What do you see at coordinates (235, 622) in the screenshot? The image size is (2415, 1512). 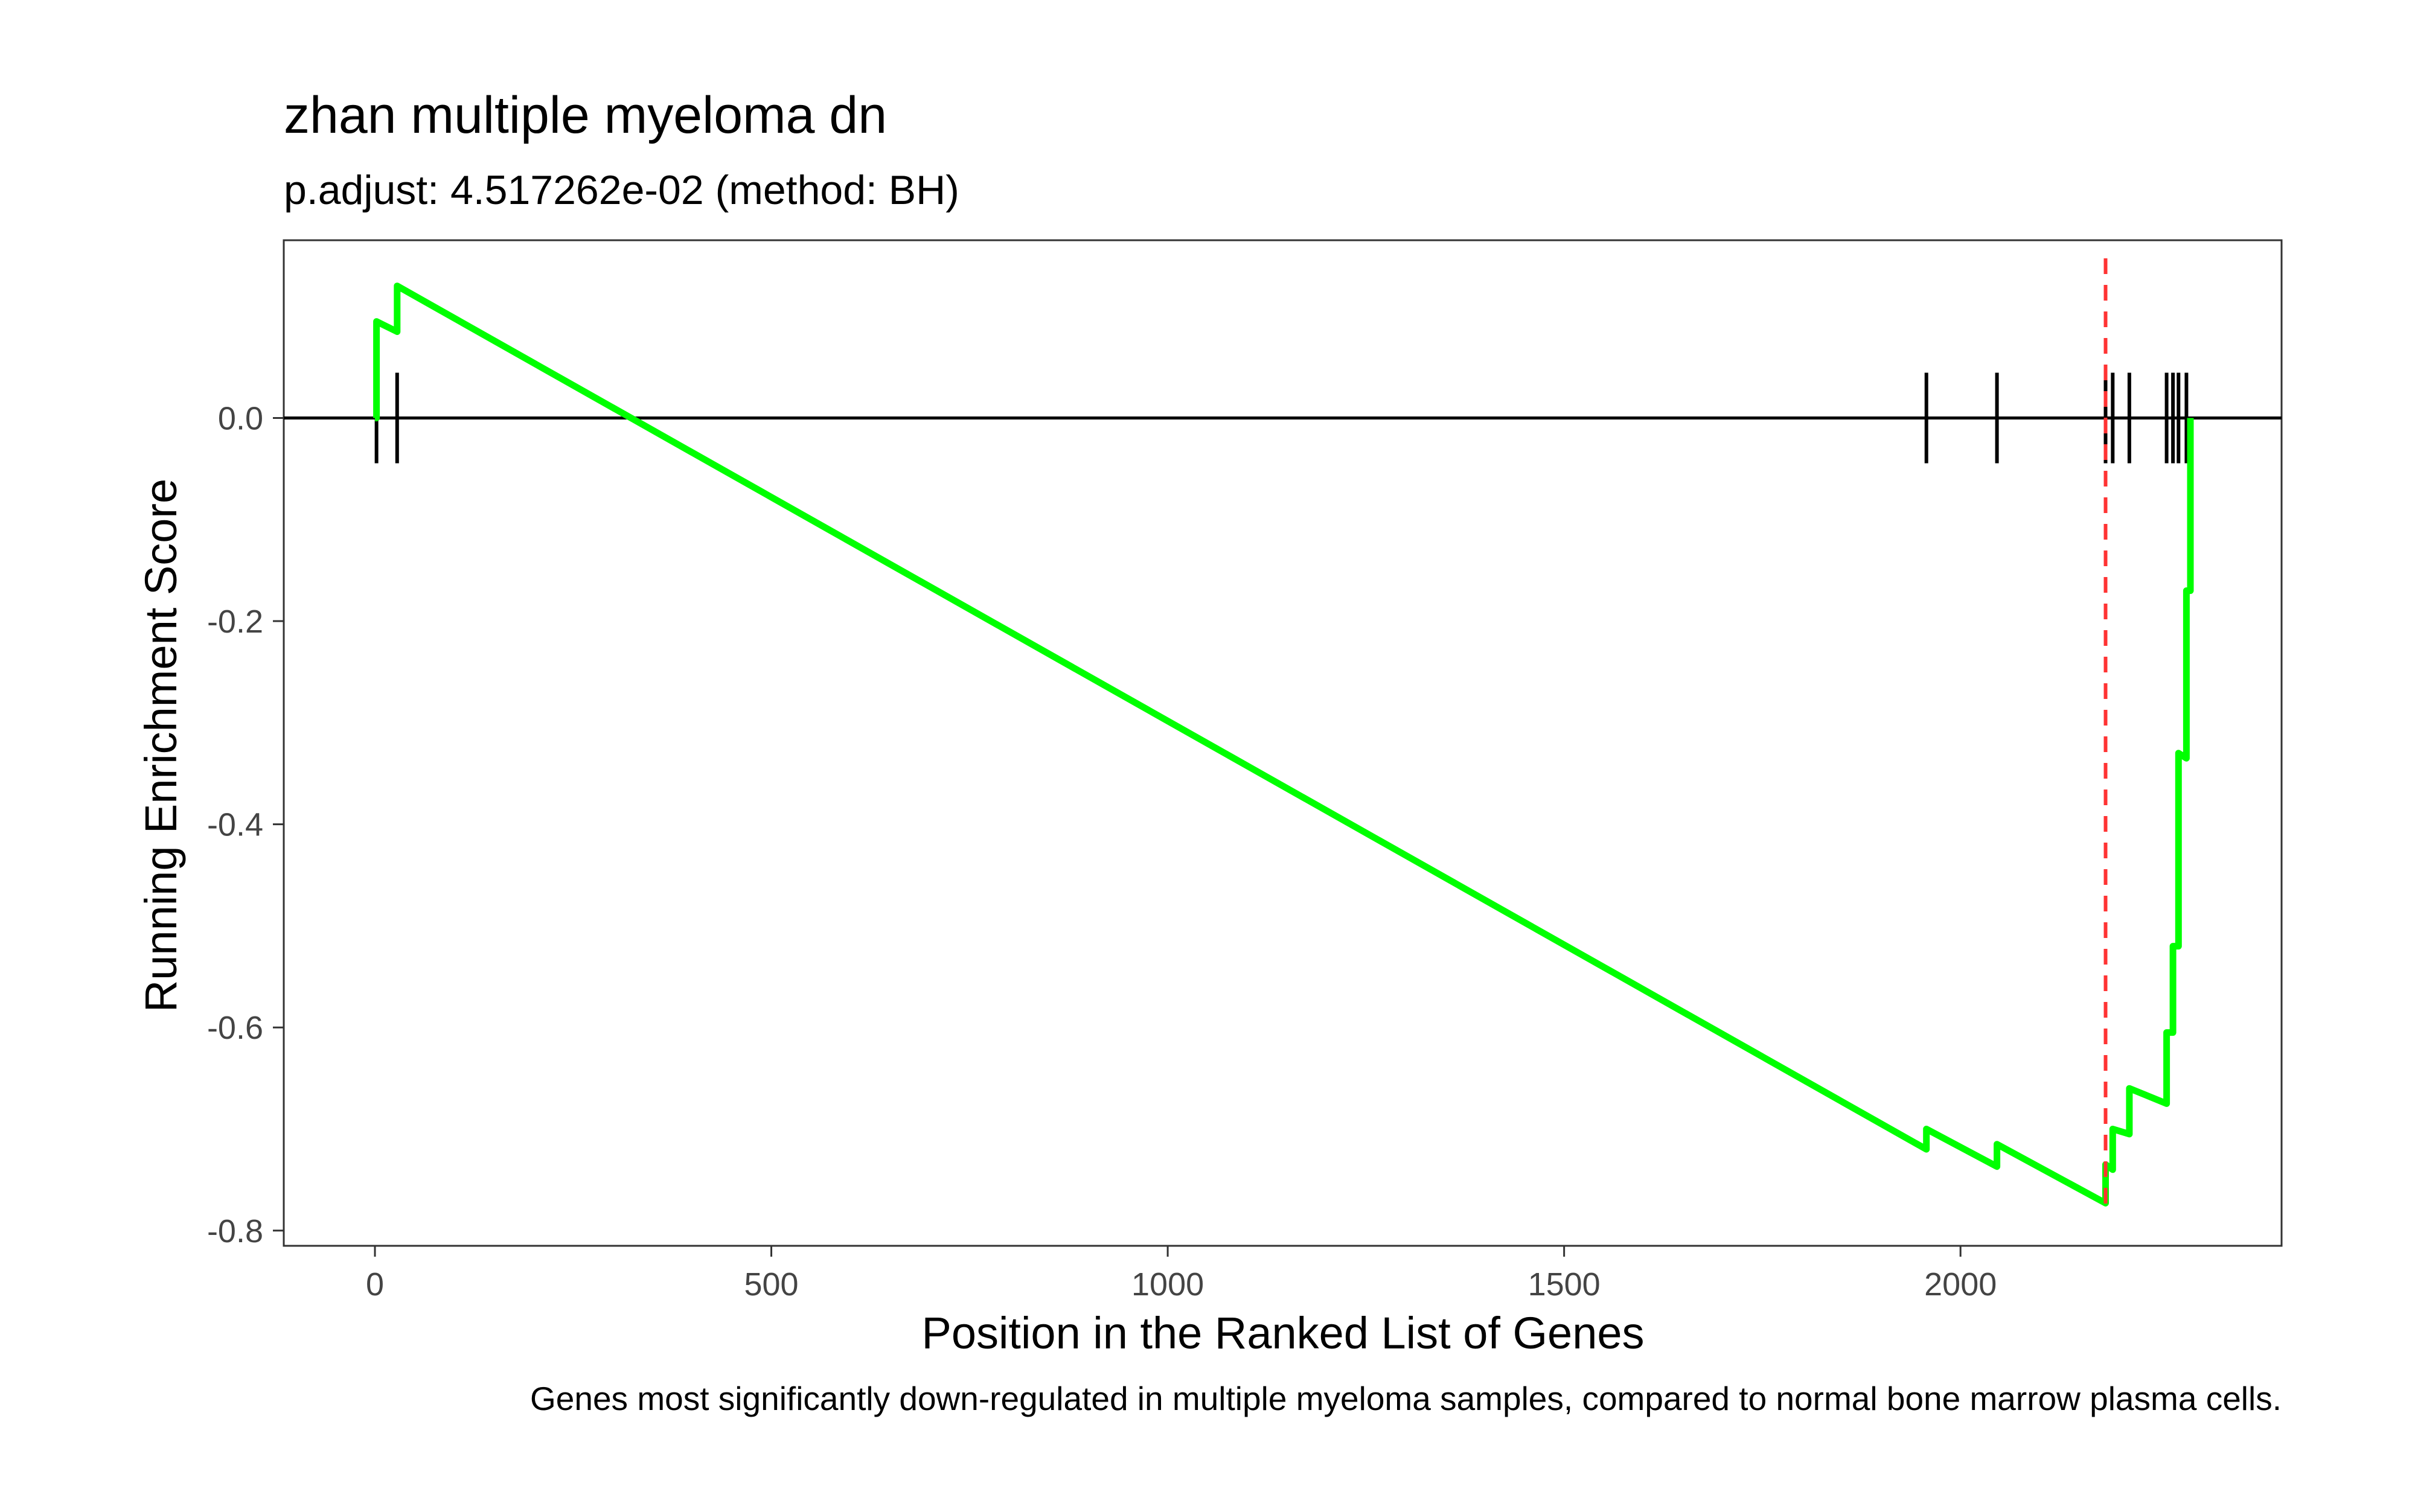 I see `y-tick-label: -0.2` at bounding box center [235, 622].